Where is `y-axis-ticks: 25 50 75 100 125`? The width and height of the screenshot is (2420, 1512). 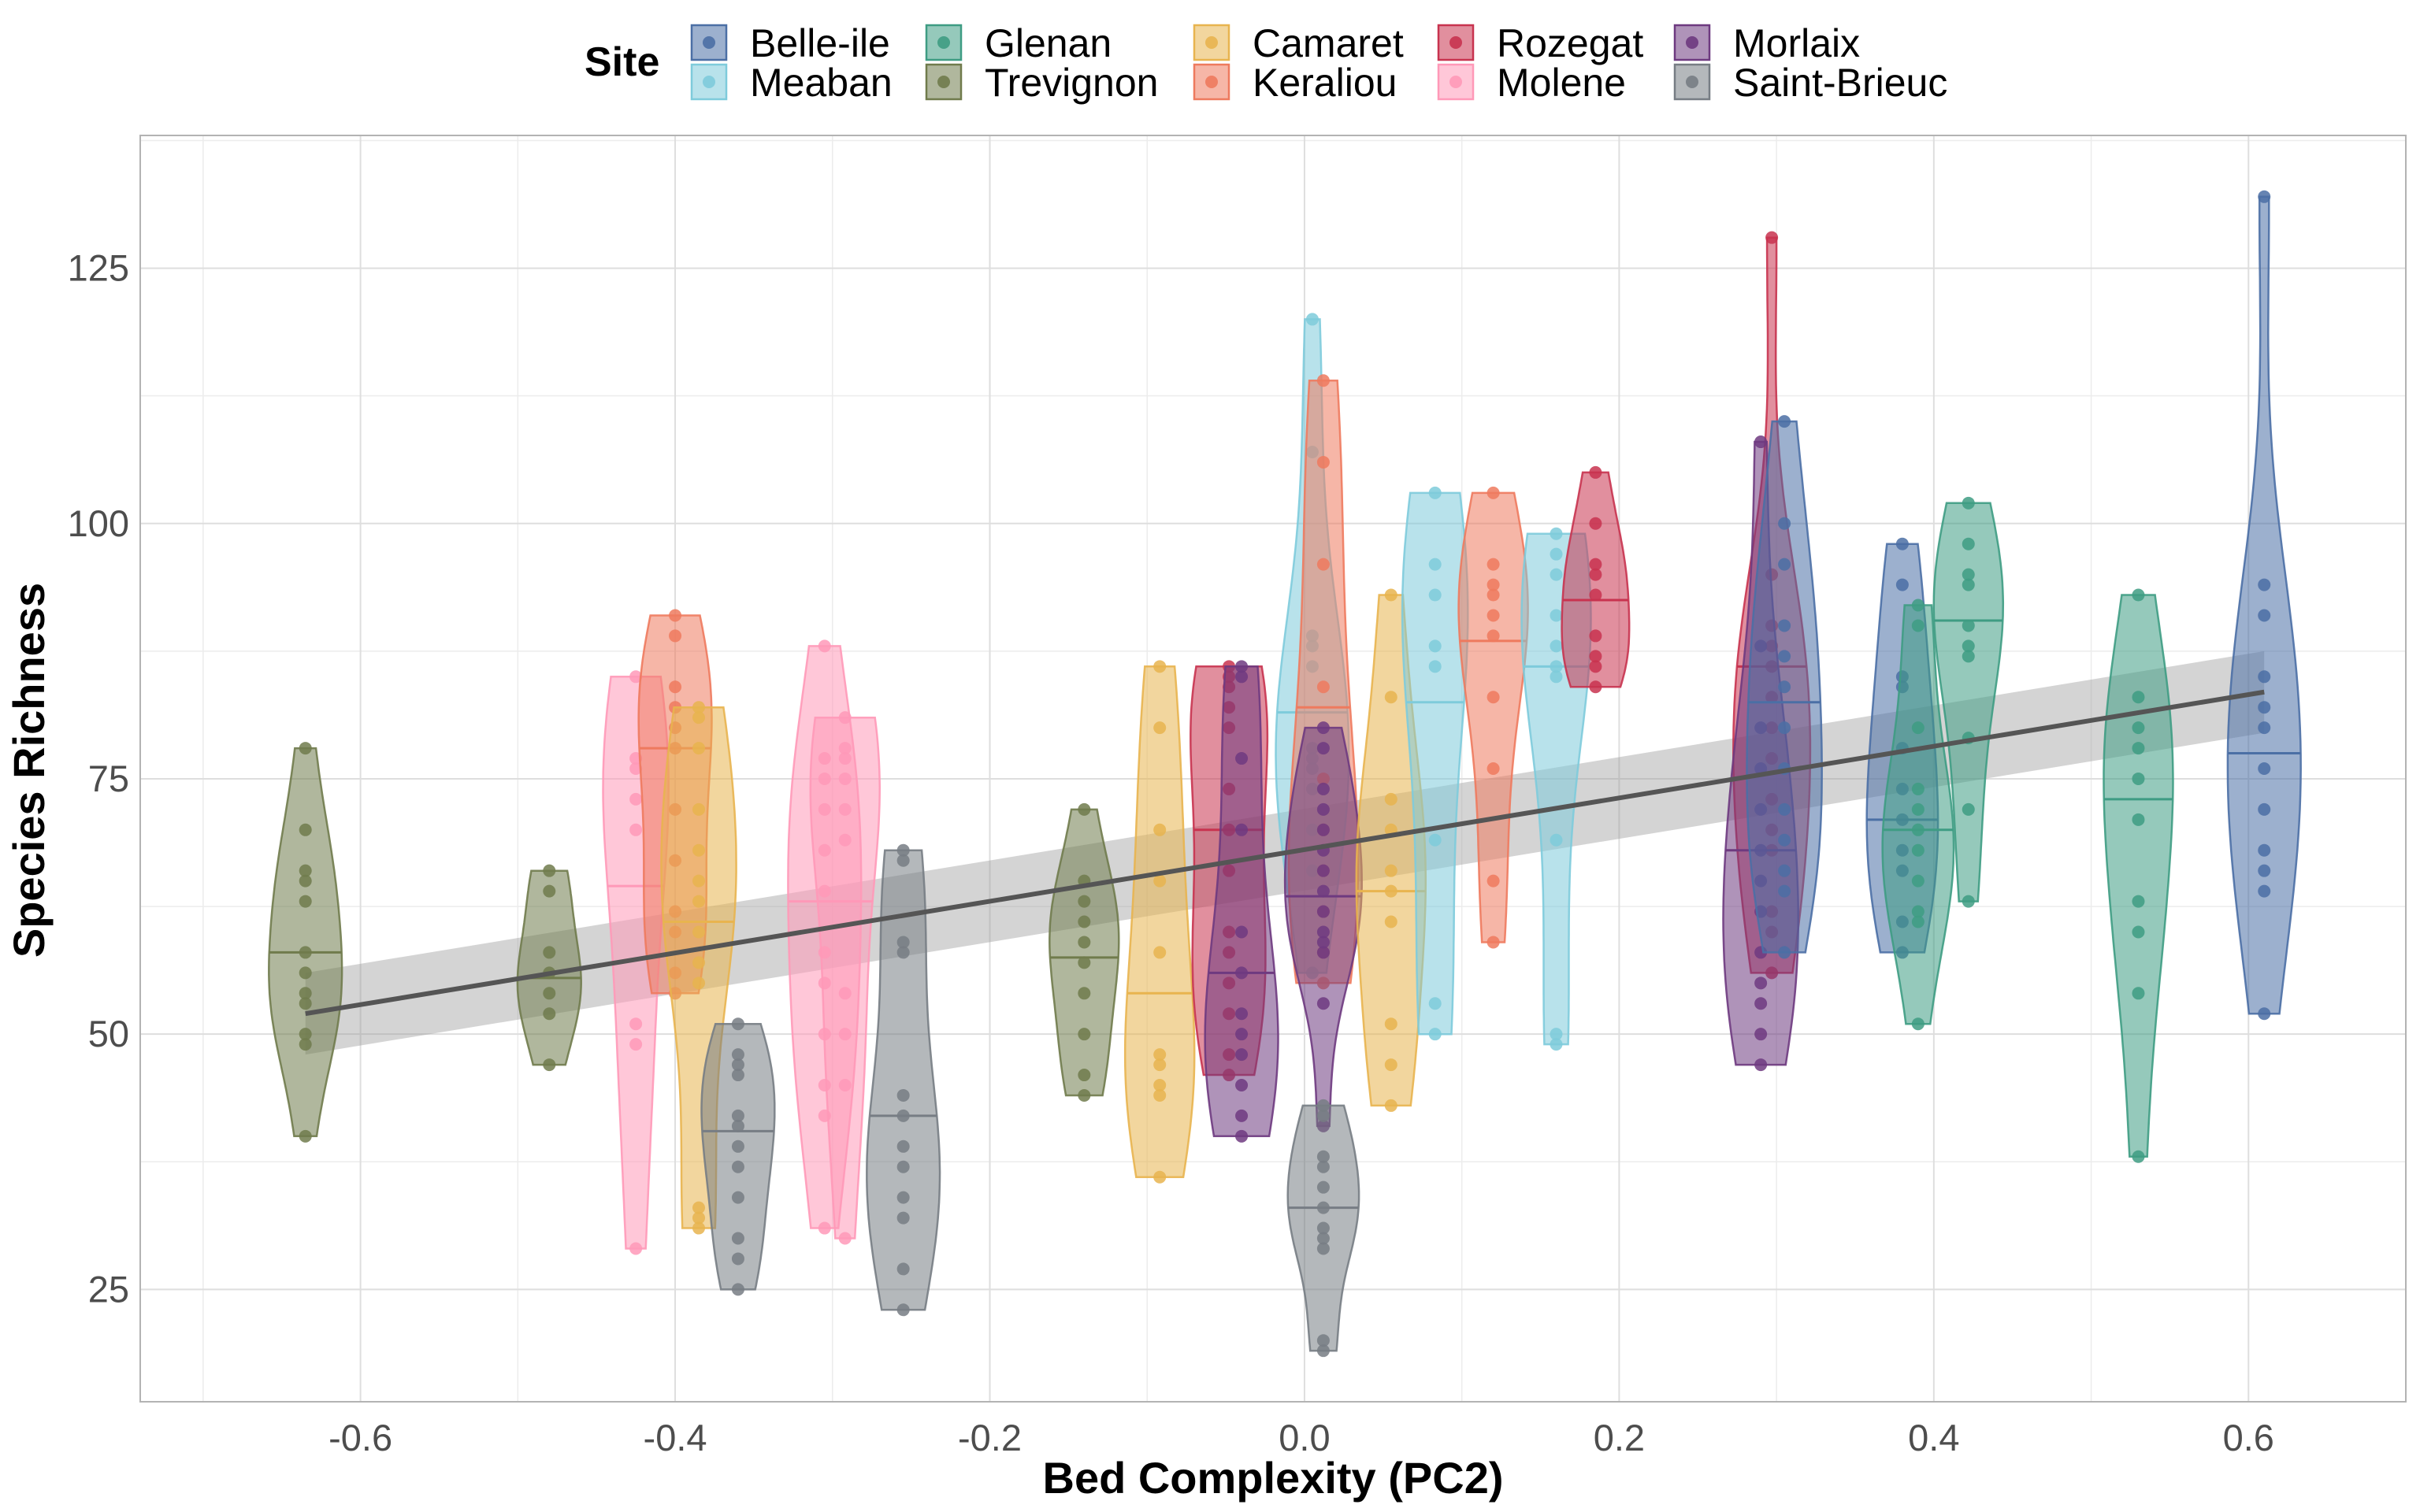
y-axis-ticks: 25 50 75 100 125 is located at coordinates (98, 778).